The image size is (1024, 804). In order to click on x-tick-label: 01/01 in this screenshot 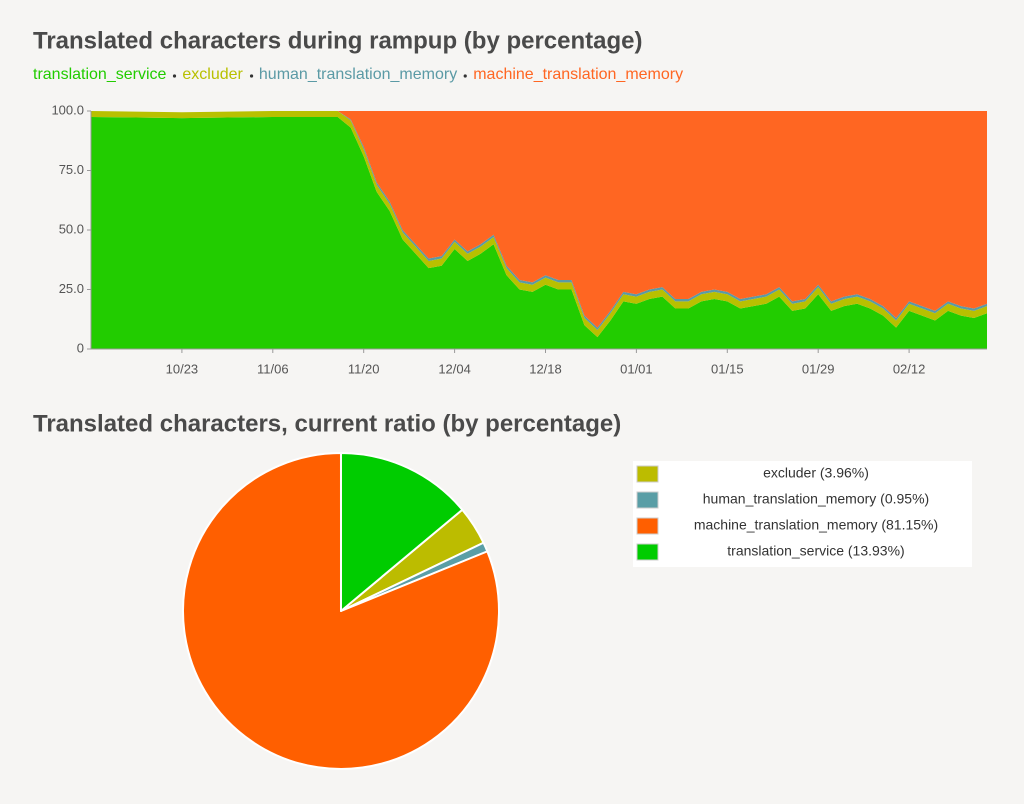, I will do `click(636, 368)`.